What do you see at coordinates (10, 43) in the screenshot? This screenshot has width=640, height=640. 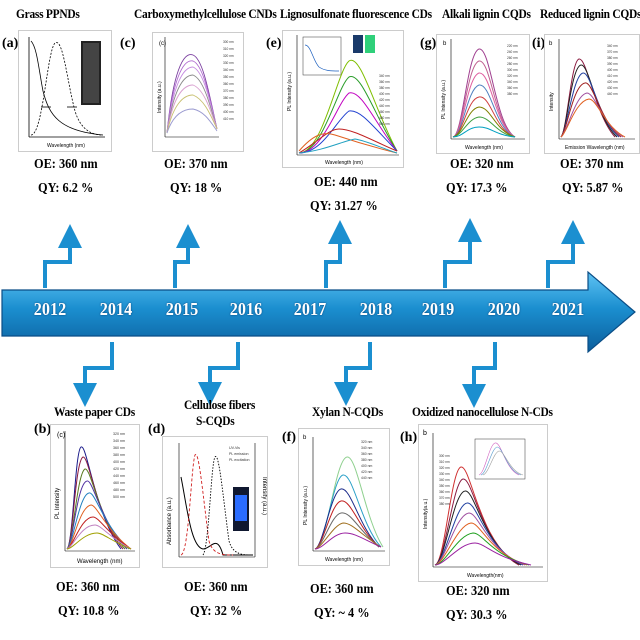 I see `panel-label-a: (a)` at bounding box center [10, 43].